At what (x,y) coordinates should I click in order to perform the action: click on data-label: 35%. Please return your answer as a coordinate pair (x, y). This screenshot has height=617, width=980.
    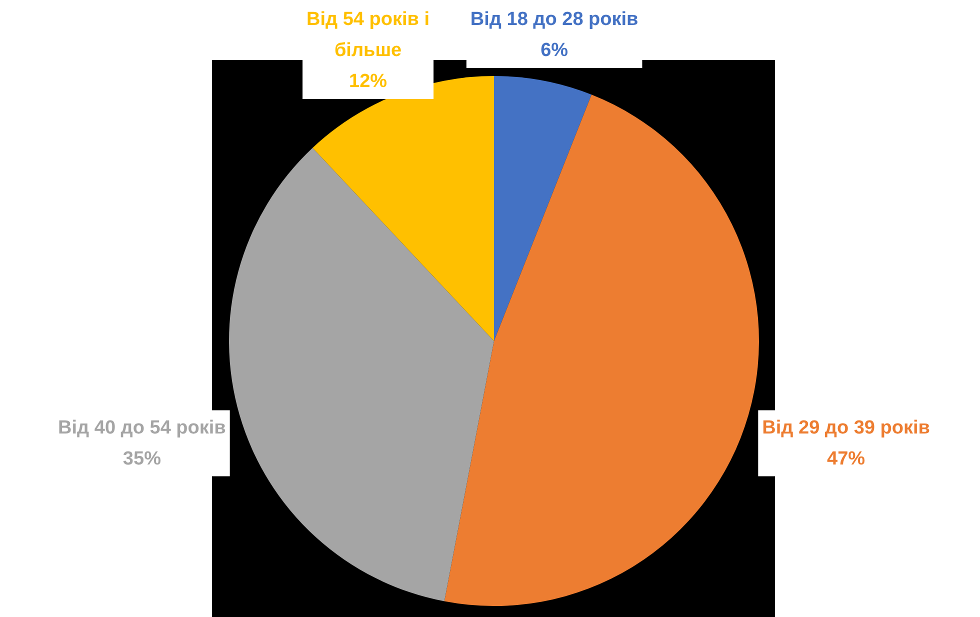
    Looking at the image, I should click on (142, 459).